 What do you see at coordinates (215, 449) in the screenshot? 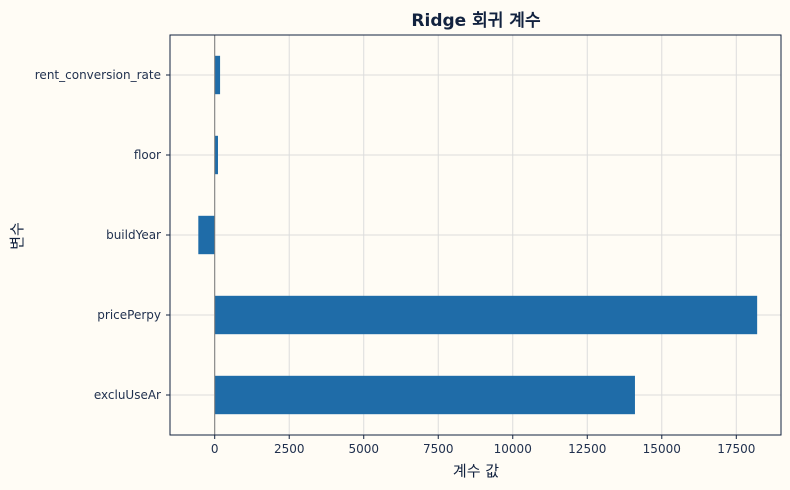
I see `x-tick-label: 0` at bounding box center [215, 449].